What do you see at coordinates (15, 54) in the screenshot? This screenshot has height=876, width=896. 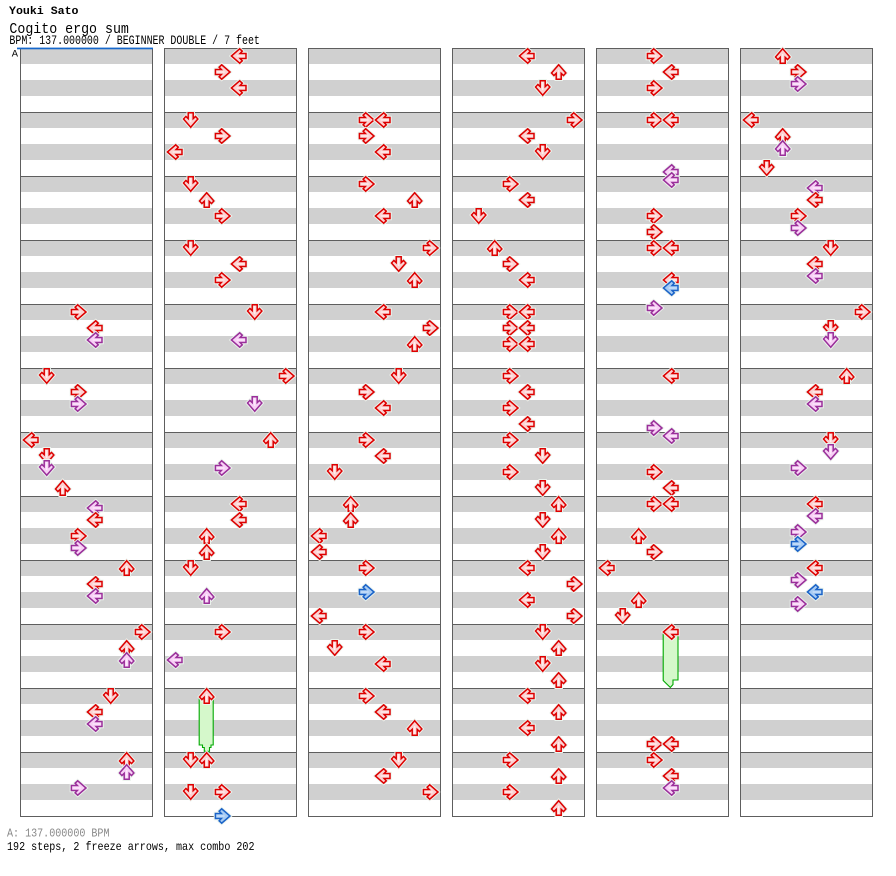 I see `svg-text: A` at bounding box center [15, 54].